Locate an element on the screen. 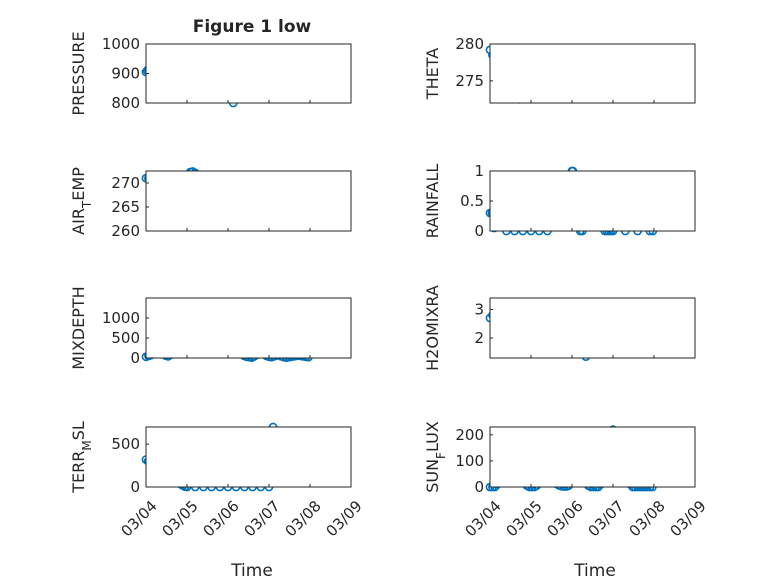 This screenshot has width=778, height=583. y-tick-label: 270 is located at coordinates (125, 183).